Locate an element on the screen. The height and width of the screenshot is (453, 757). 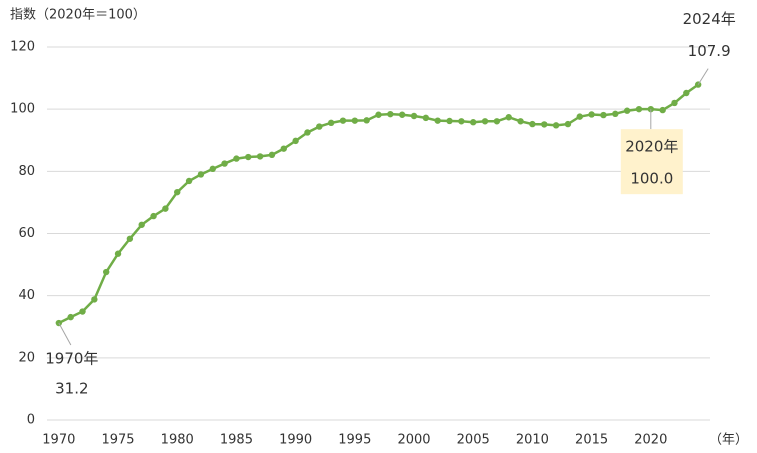
x-tick-label: 2000 is located at coordinates (413, 440).